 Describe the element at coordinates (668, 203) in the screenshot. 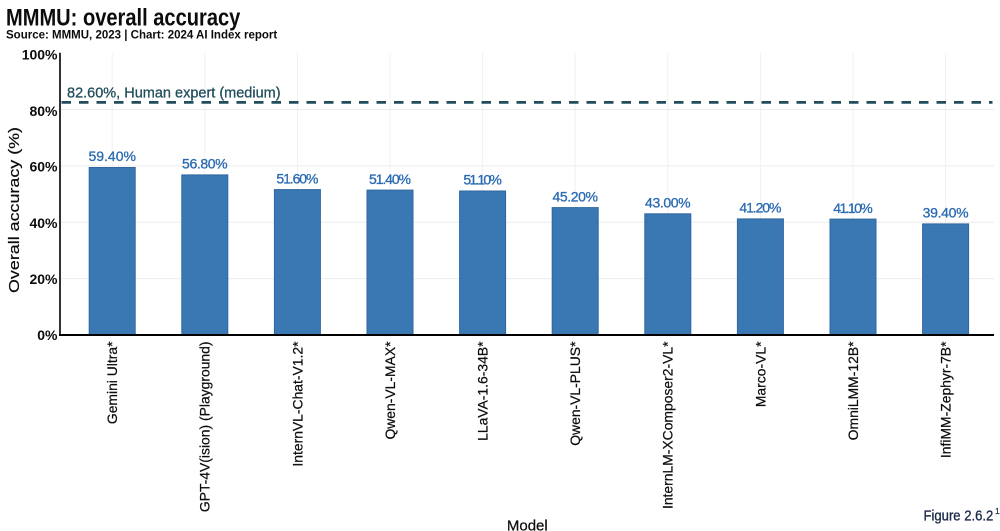

I see `svg-text: 43.00%` at that location.